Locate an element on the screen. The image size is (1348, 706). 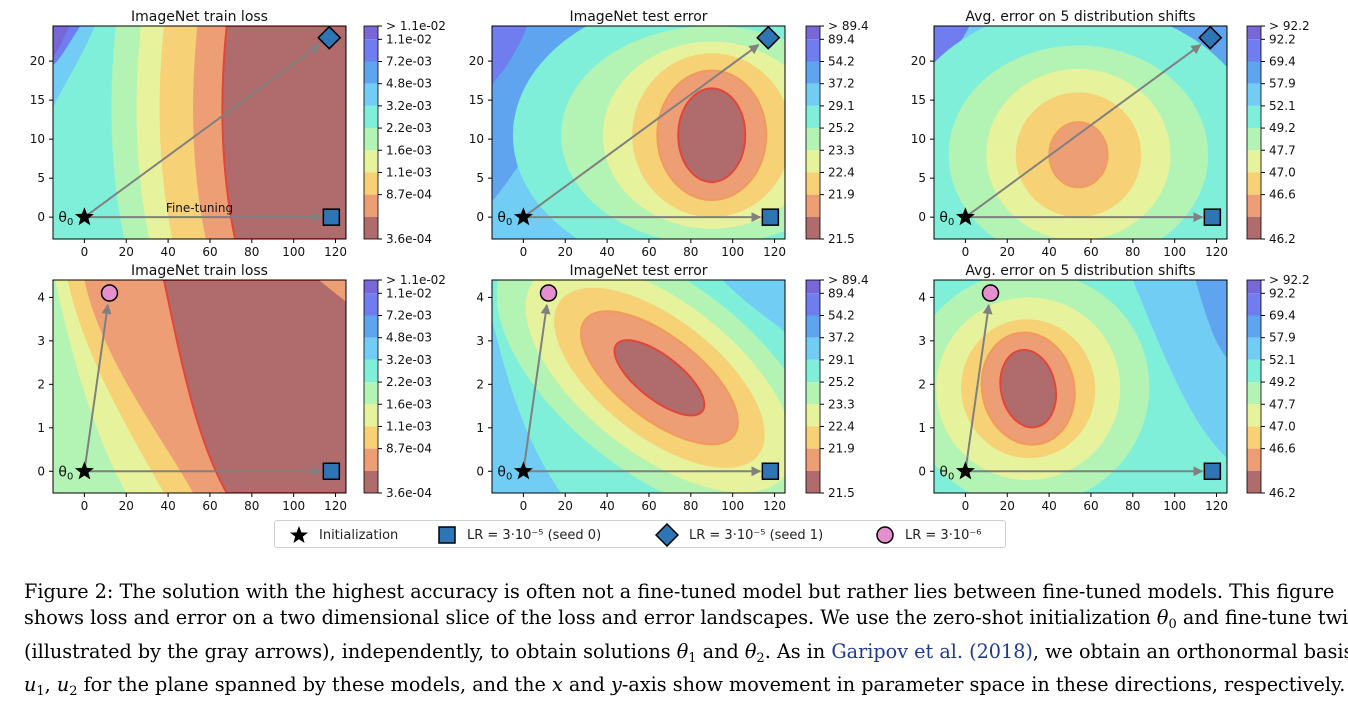
legend-item-initialization: Initialization is located at coordinates (343, 535).